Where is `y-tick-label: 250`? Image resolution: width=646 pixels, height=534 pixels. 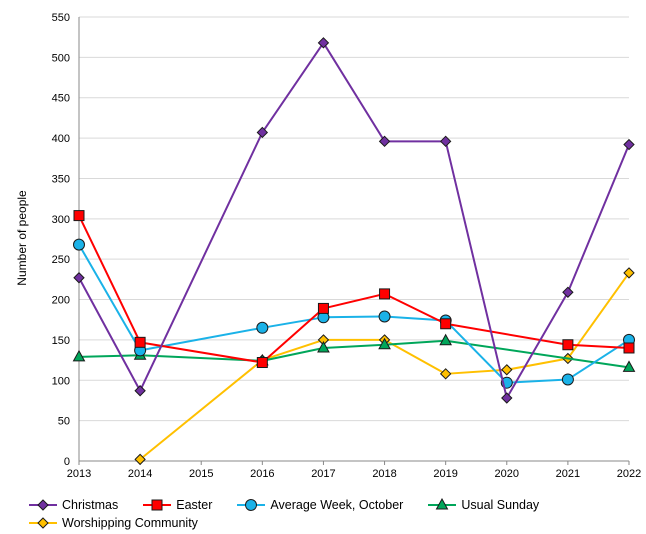 y-tick-label: 250 is located at coordinates (61, 260).